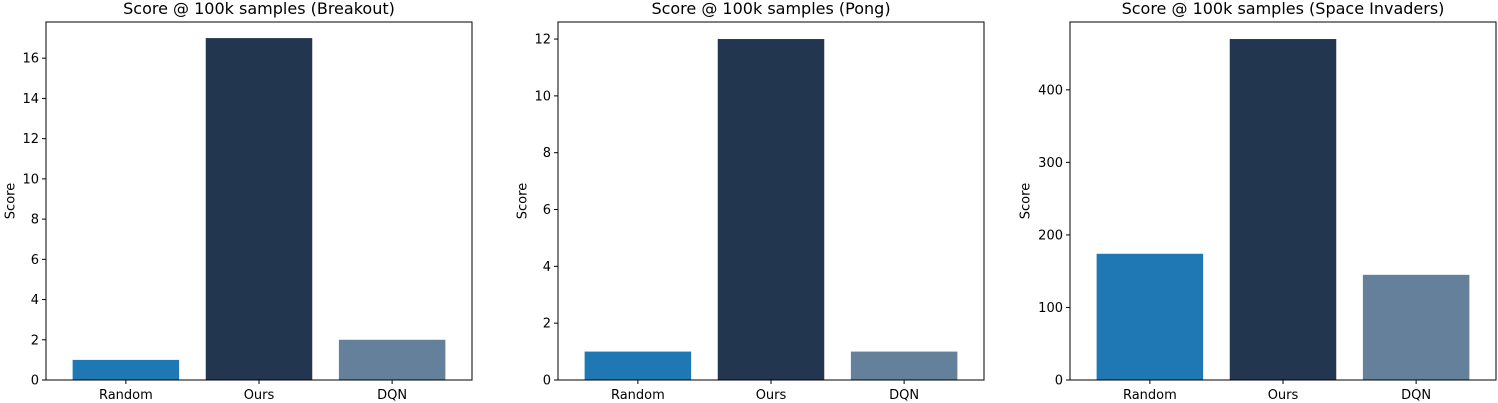  Describe the element at coordinates (1050, 163) in the screenshot. I see `y-tick-label: 300` at that location.